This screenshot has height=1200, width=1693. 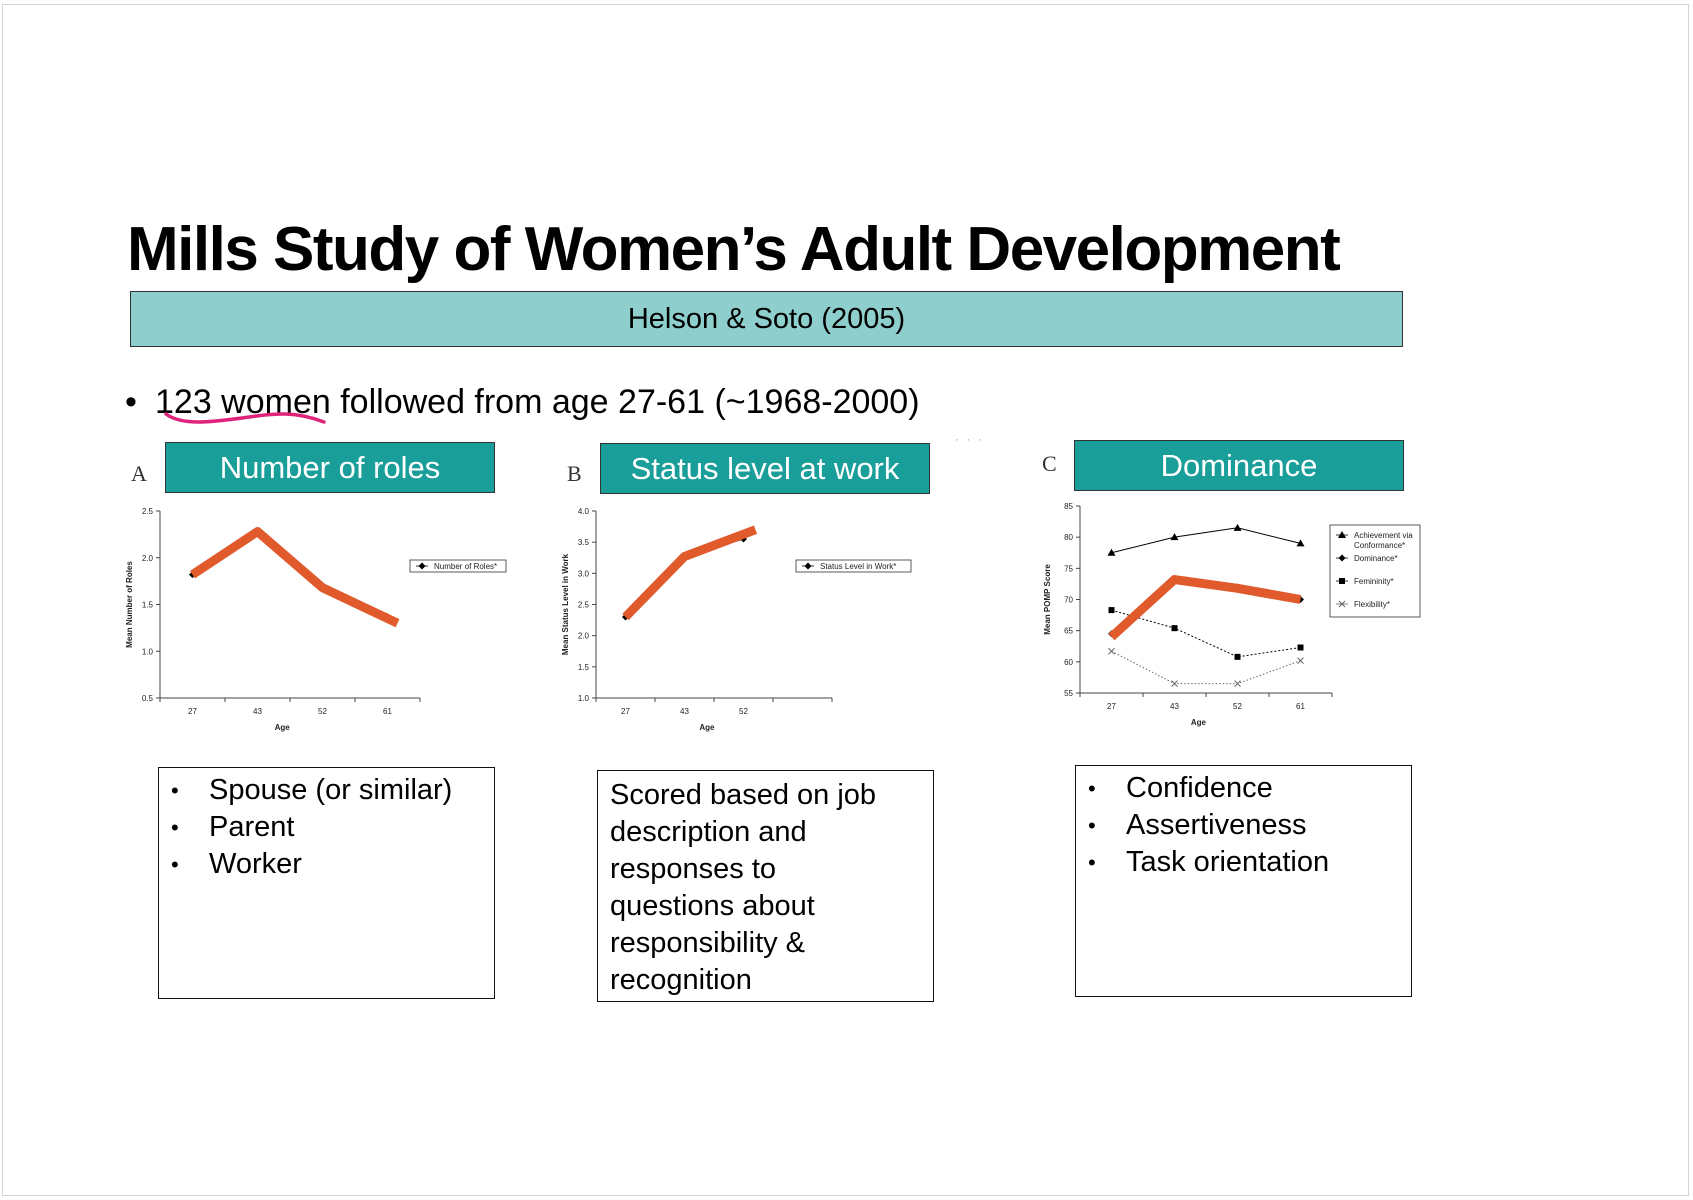 I want to click on y-tick-label: 4.0, so click(x=584, y=511).